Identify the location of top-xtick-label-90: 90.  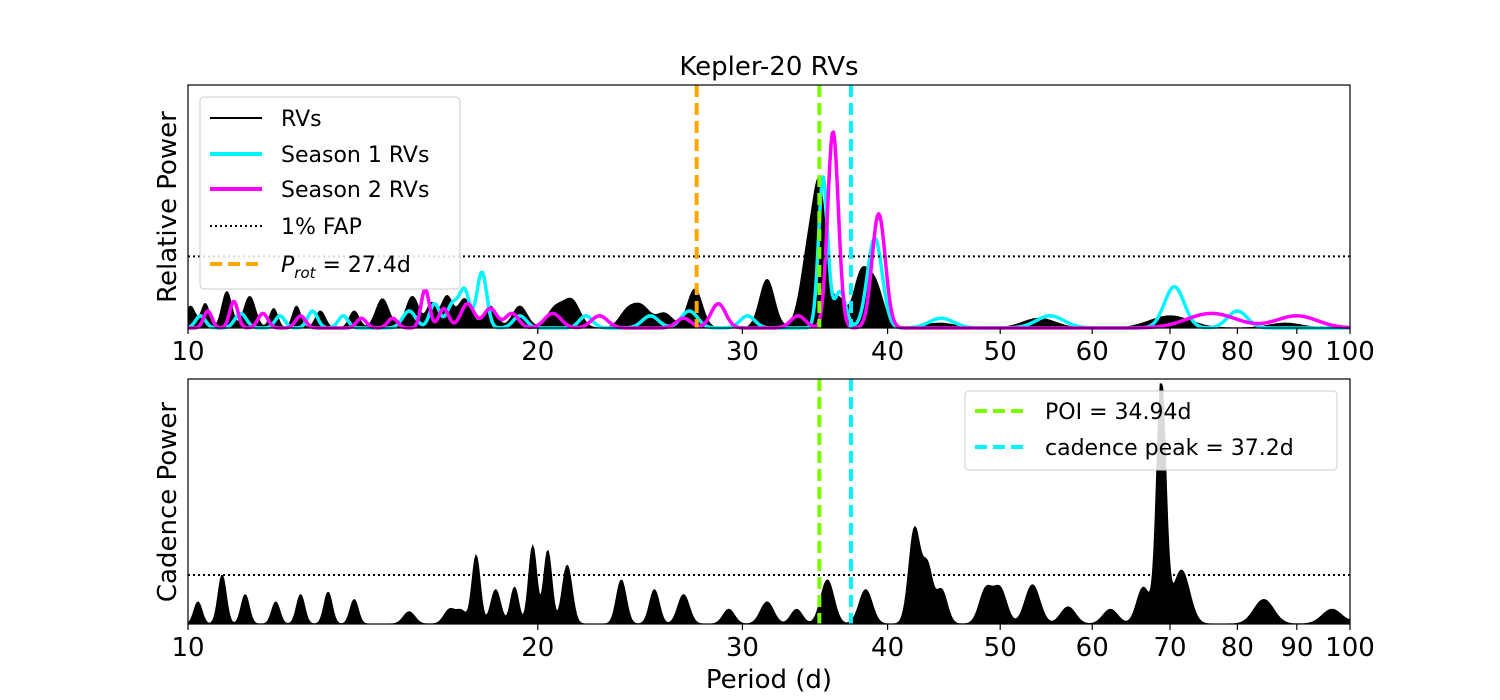
(1296, 352).